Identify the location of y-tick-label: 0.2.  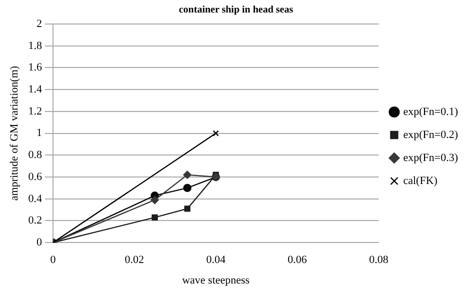
(35, 220).